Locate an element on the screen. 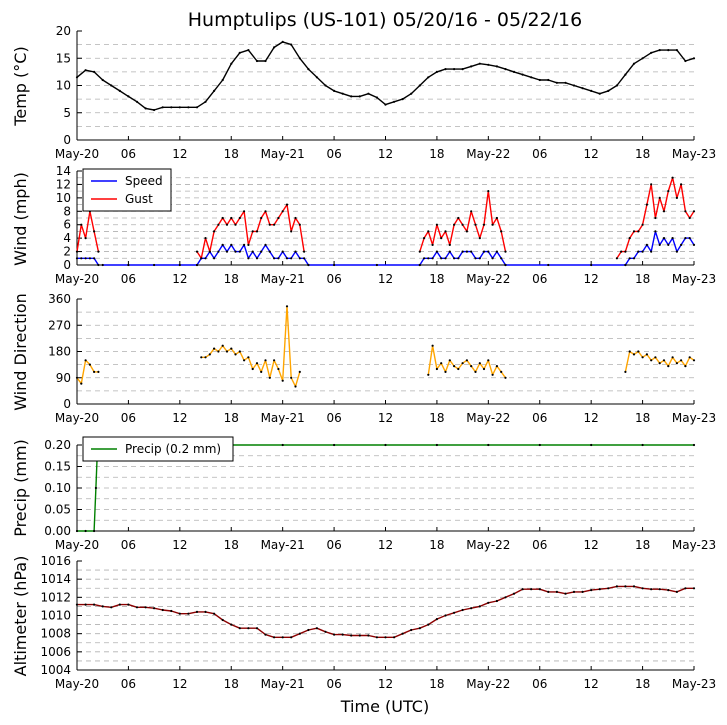 Image resolution: width=727 pixels, height=725 pixels. legend-label: Gust is located at coordinates (139, 199).